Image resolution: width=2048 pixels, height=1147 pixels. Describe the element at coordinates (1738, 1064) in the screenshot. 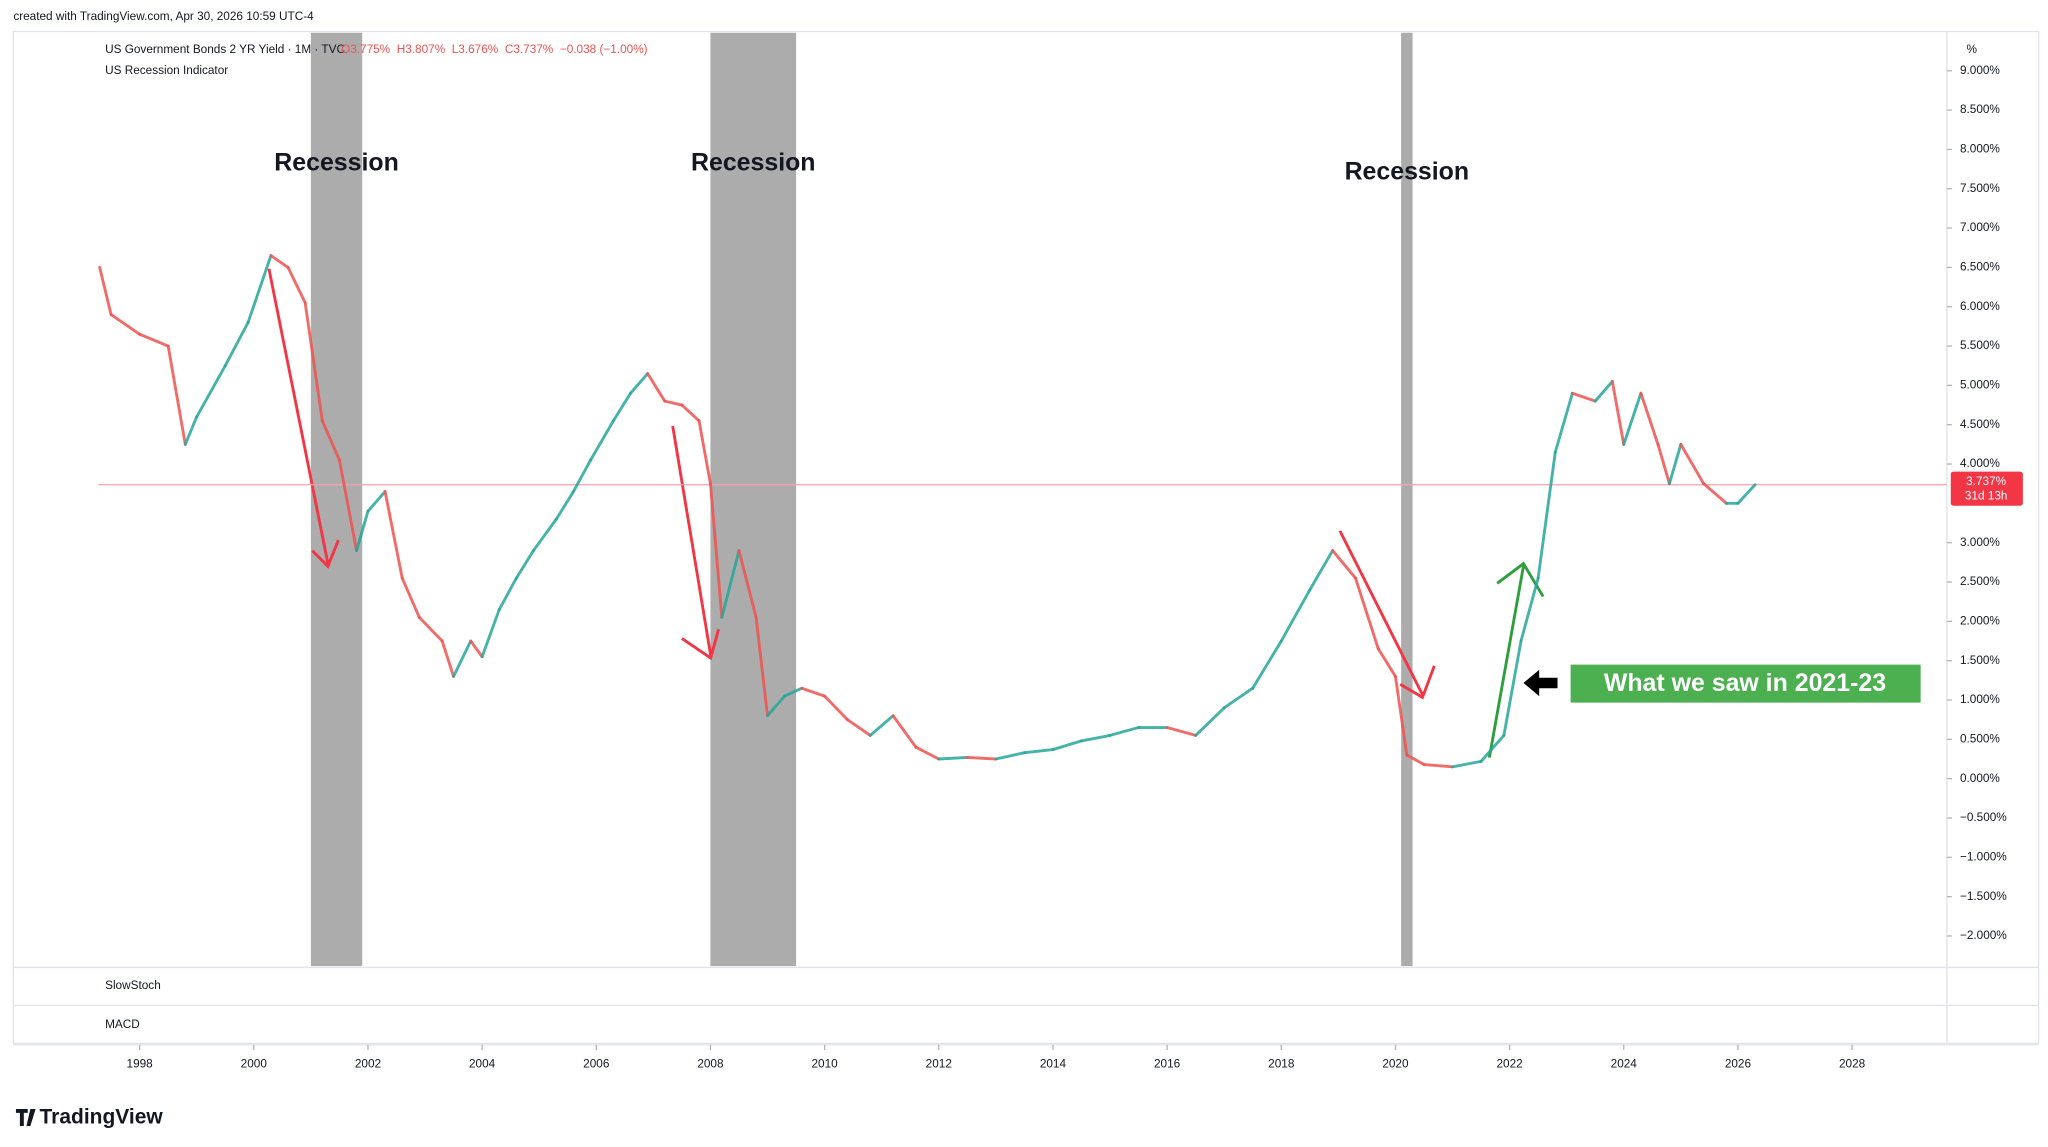

I see `x-tick-label: 2026` at that location.